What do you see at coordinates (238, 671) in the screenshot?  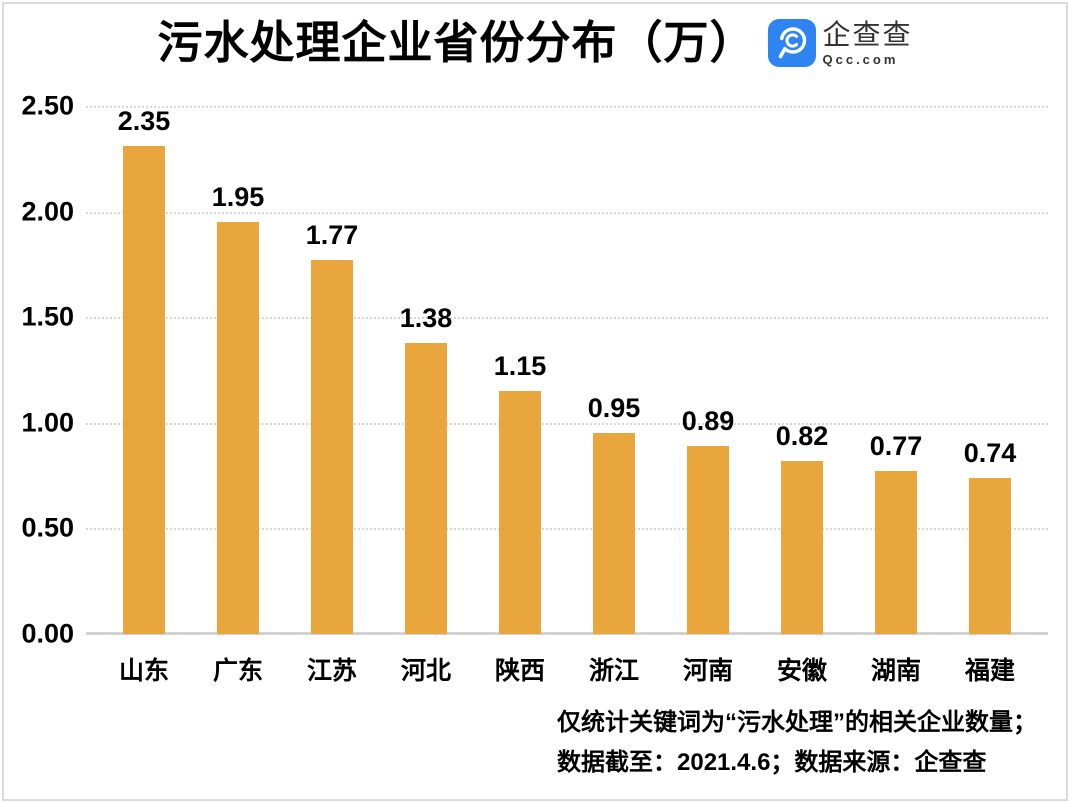 I see `x-category-label: 广东` at bounding box center [238, 671].